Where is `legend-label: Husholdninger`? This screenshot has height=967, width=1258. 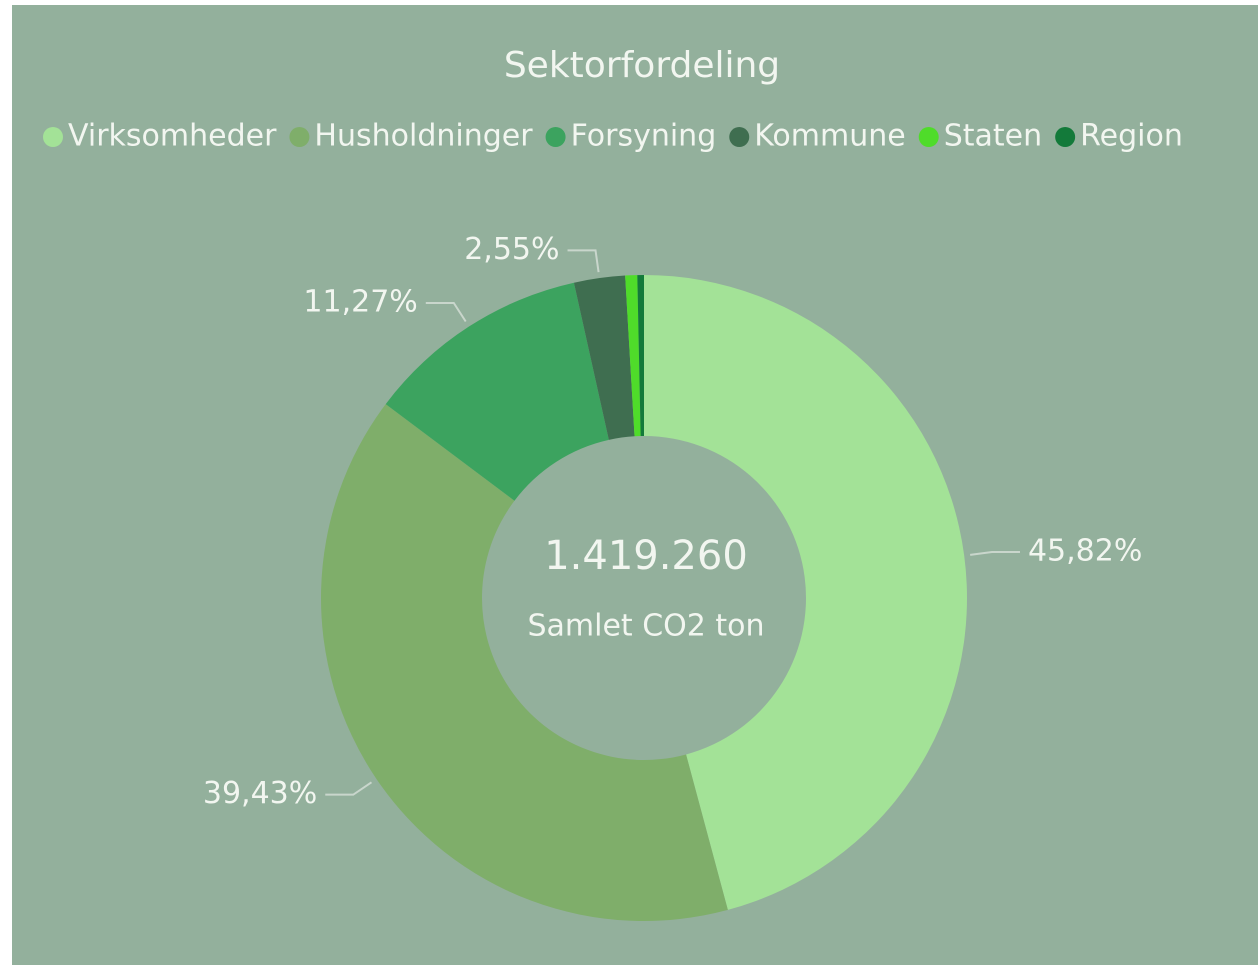 legend-label: Husholdninger is located at coordinates (423, 136).